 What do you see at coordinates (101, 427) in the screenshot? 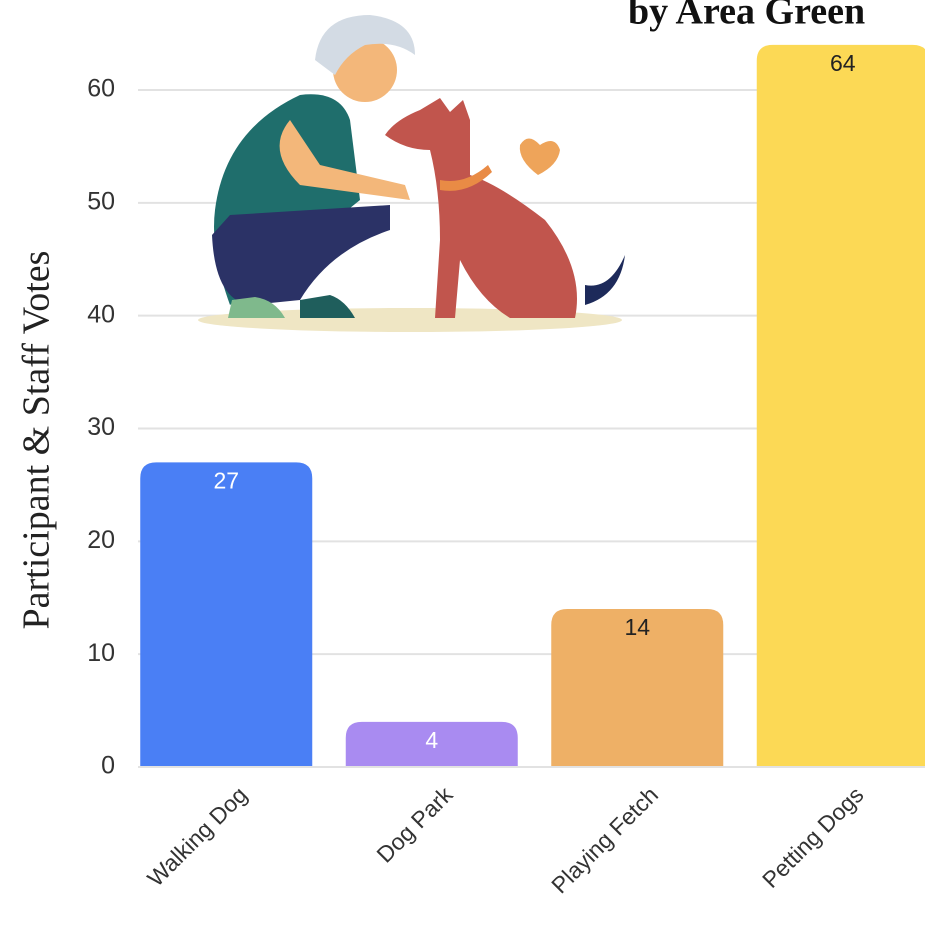
I see `y-tick-label: 30` at bounding box center [101, 427].